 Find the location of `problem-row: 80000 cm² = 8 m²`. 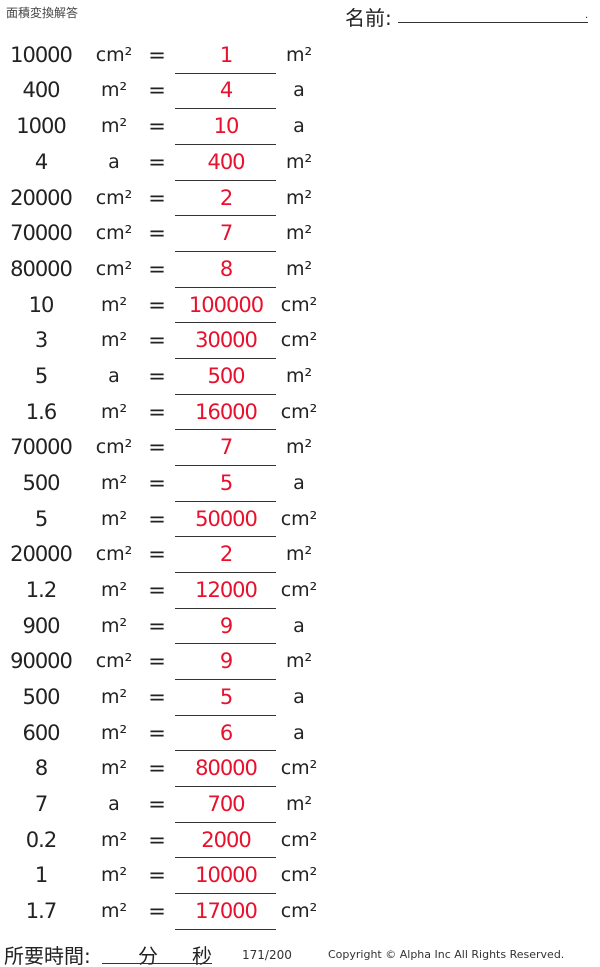

problem-row: 80000 cm² = 8 m² is located at coordinates (170, 269).